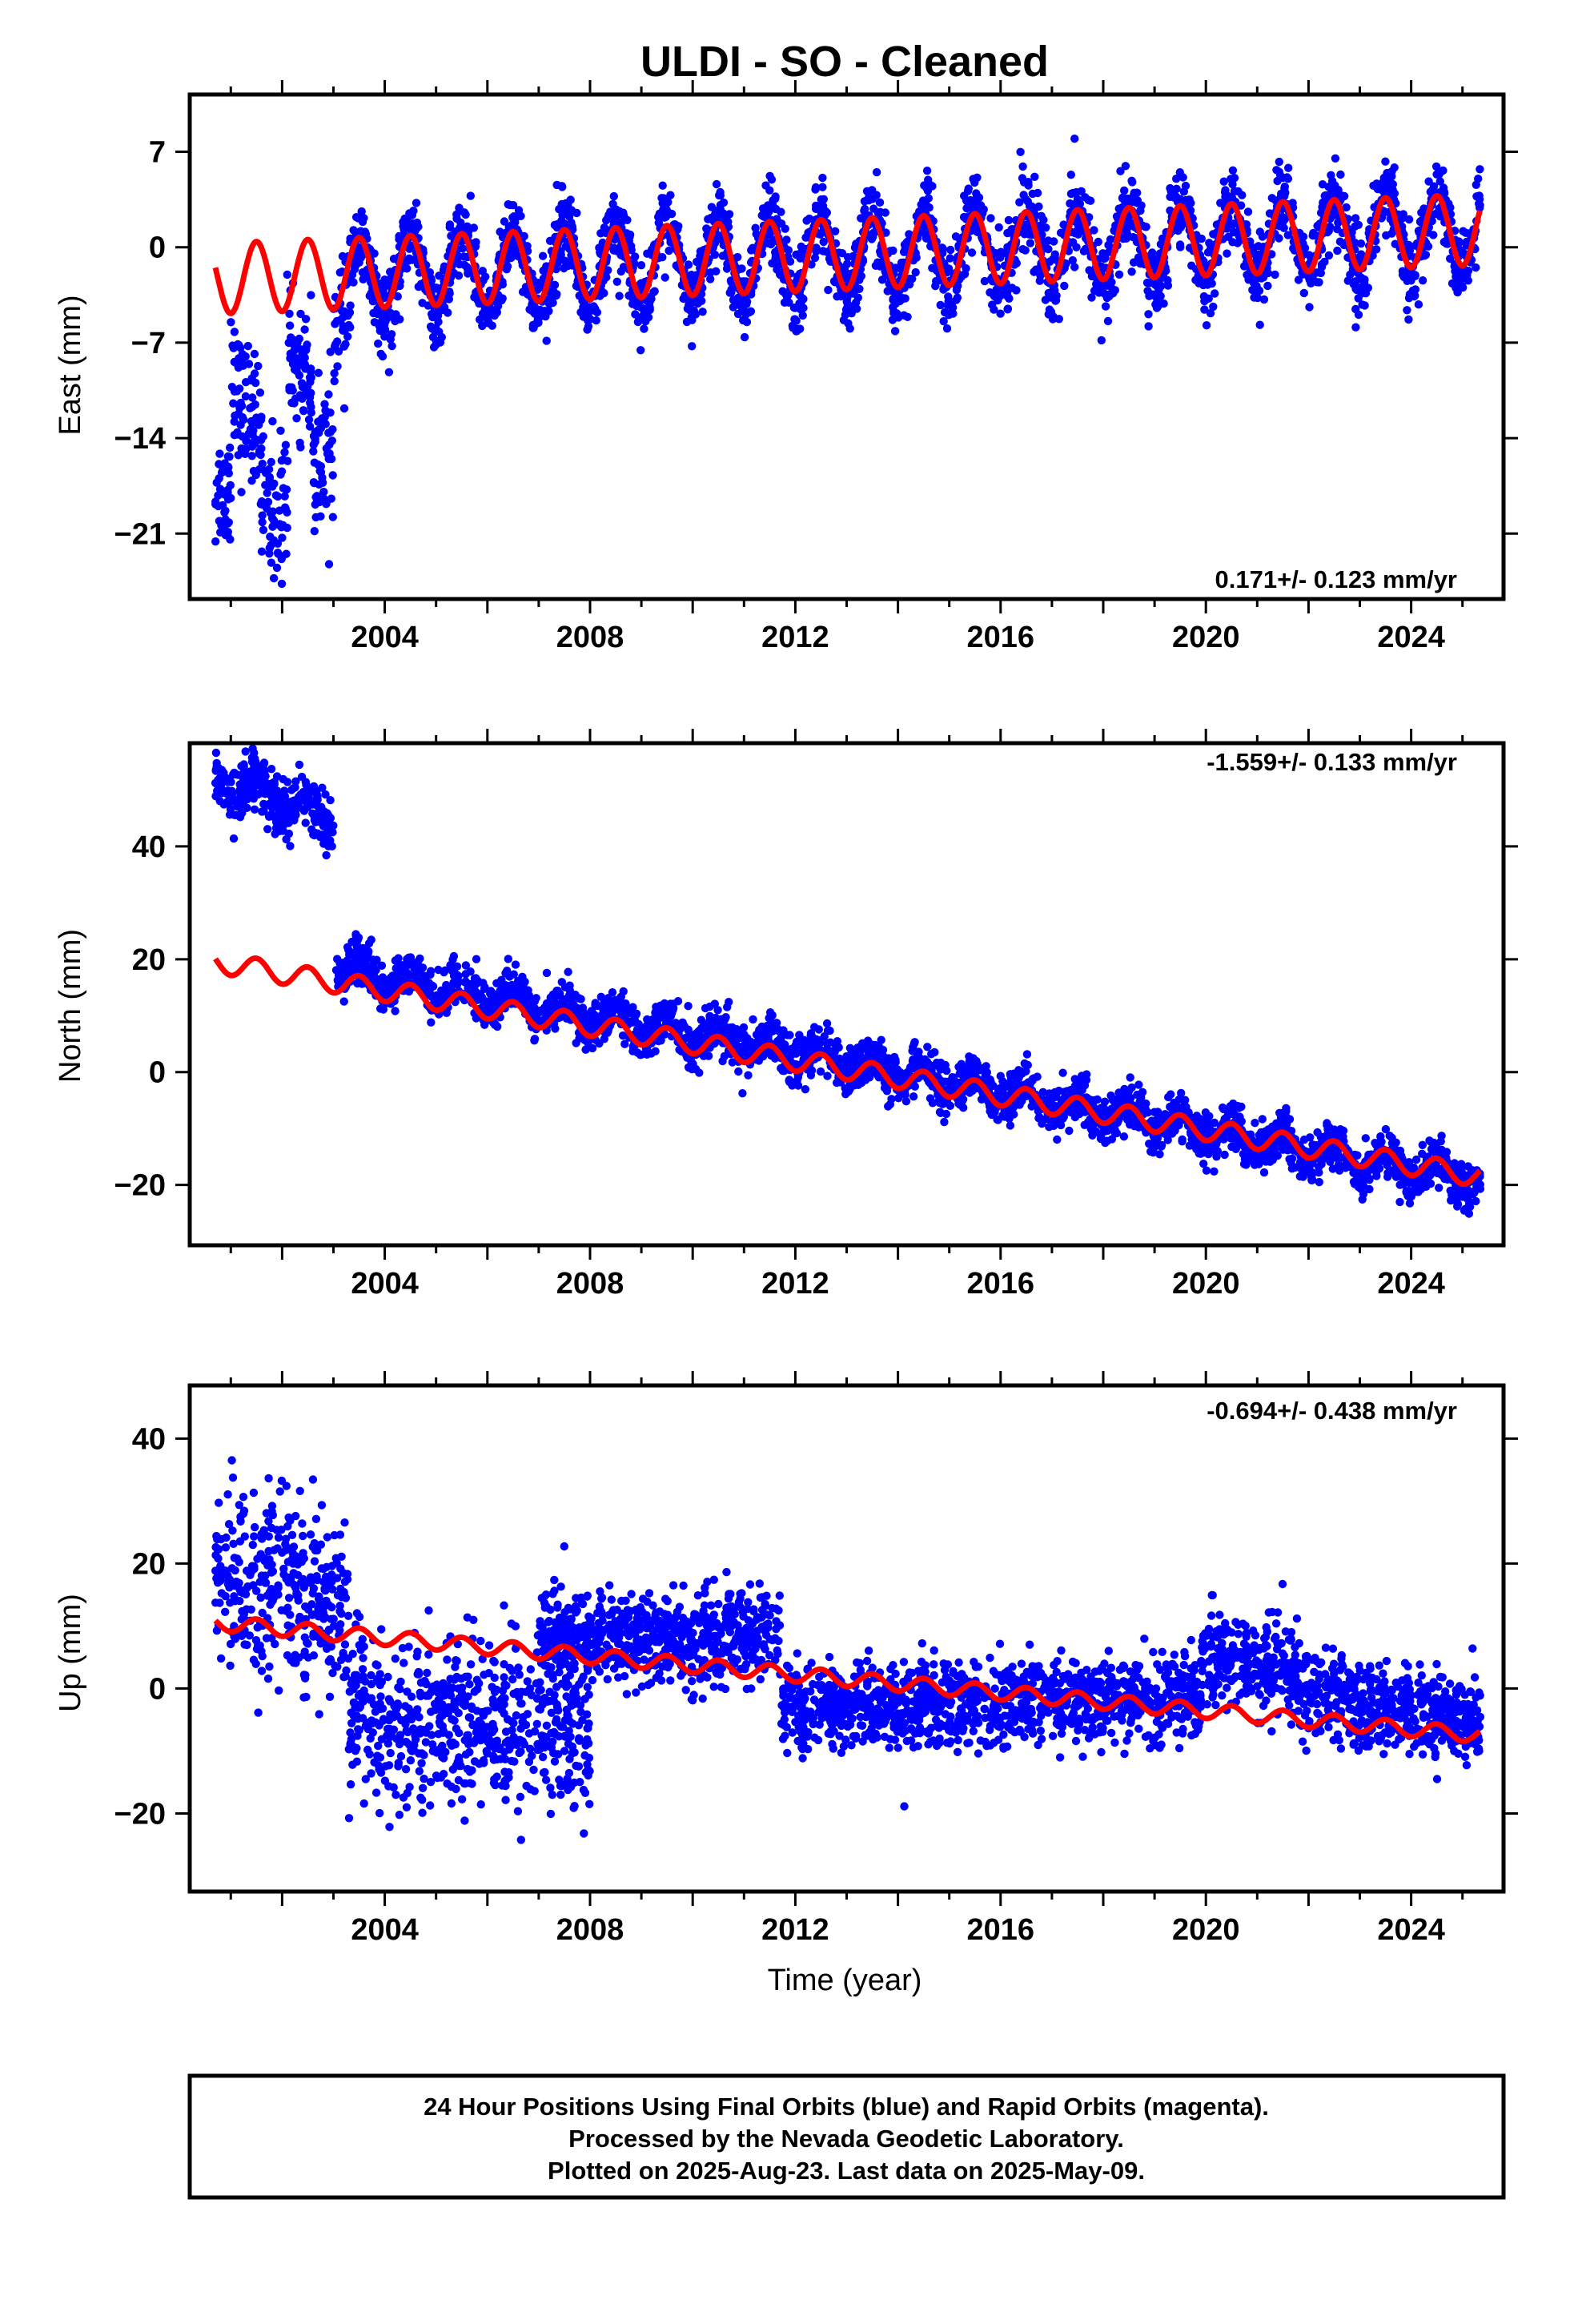 This screenshot has width=1582, height=2324. What do you see at coordinates (70, 1006) in the screenshot?
I see `north-y-axis-label: North (mm)` at bounding box center [70, 1006].